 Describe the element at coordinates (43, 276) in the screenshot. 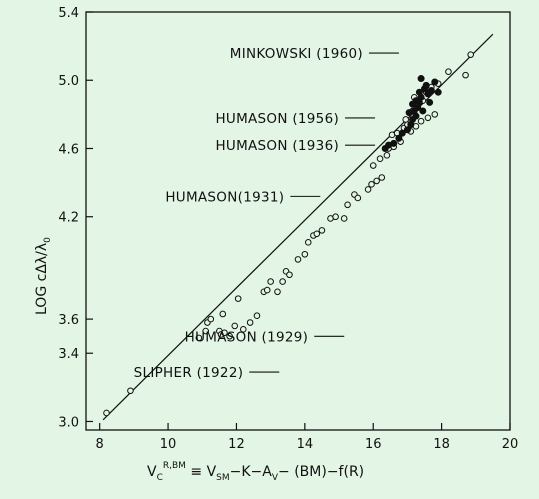

I see `y-axis-title: LOG cΔλ/λ0` at that location.